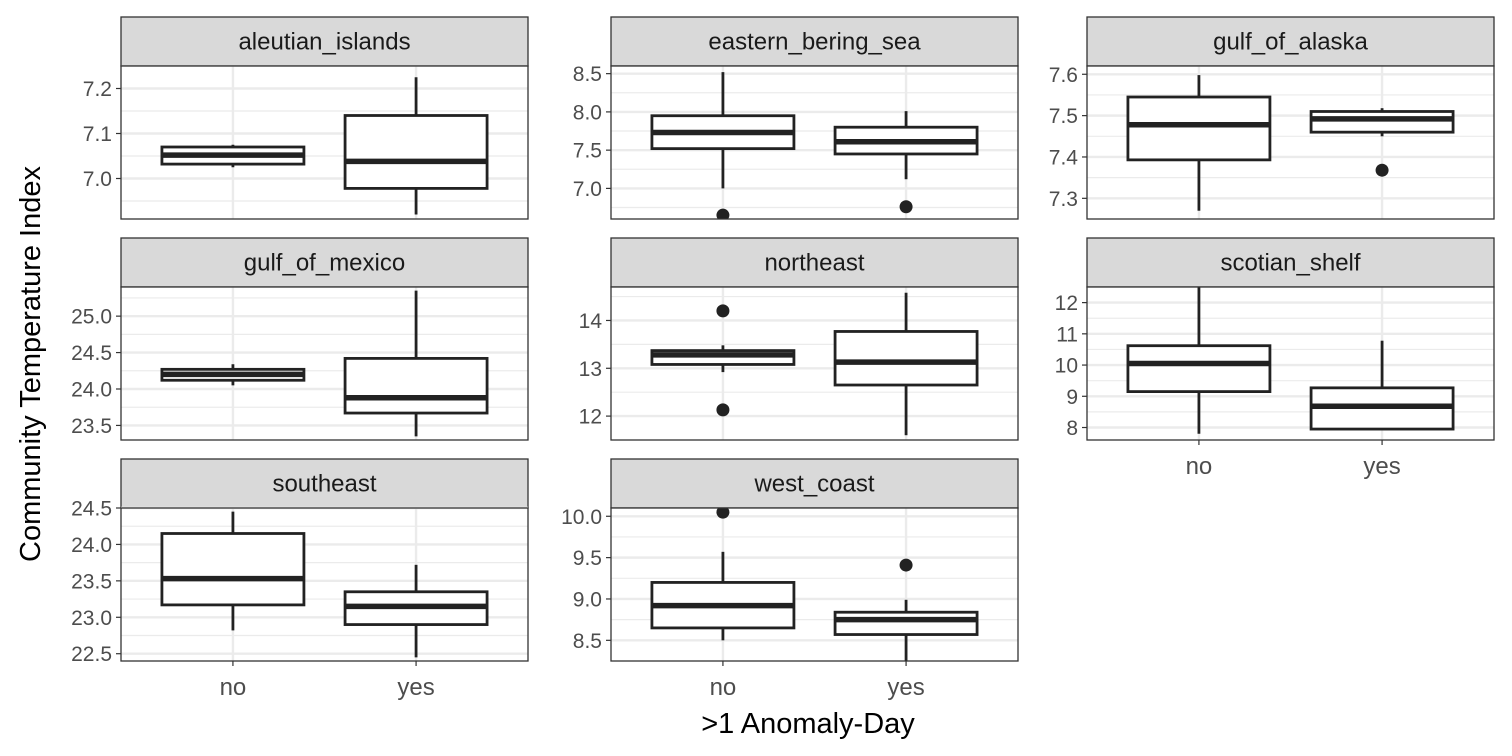 This screenshot has height=756, width=1512. I want to click on y-tick-label: 9.5, so click(587, 558).